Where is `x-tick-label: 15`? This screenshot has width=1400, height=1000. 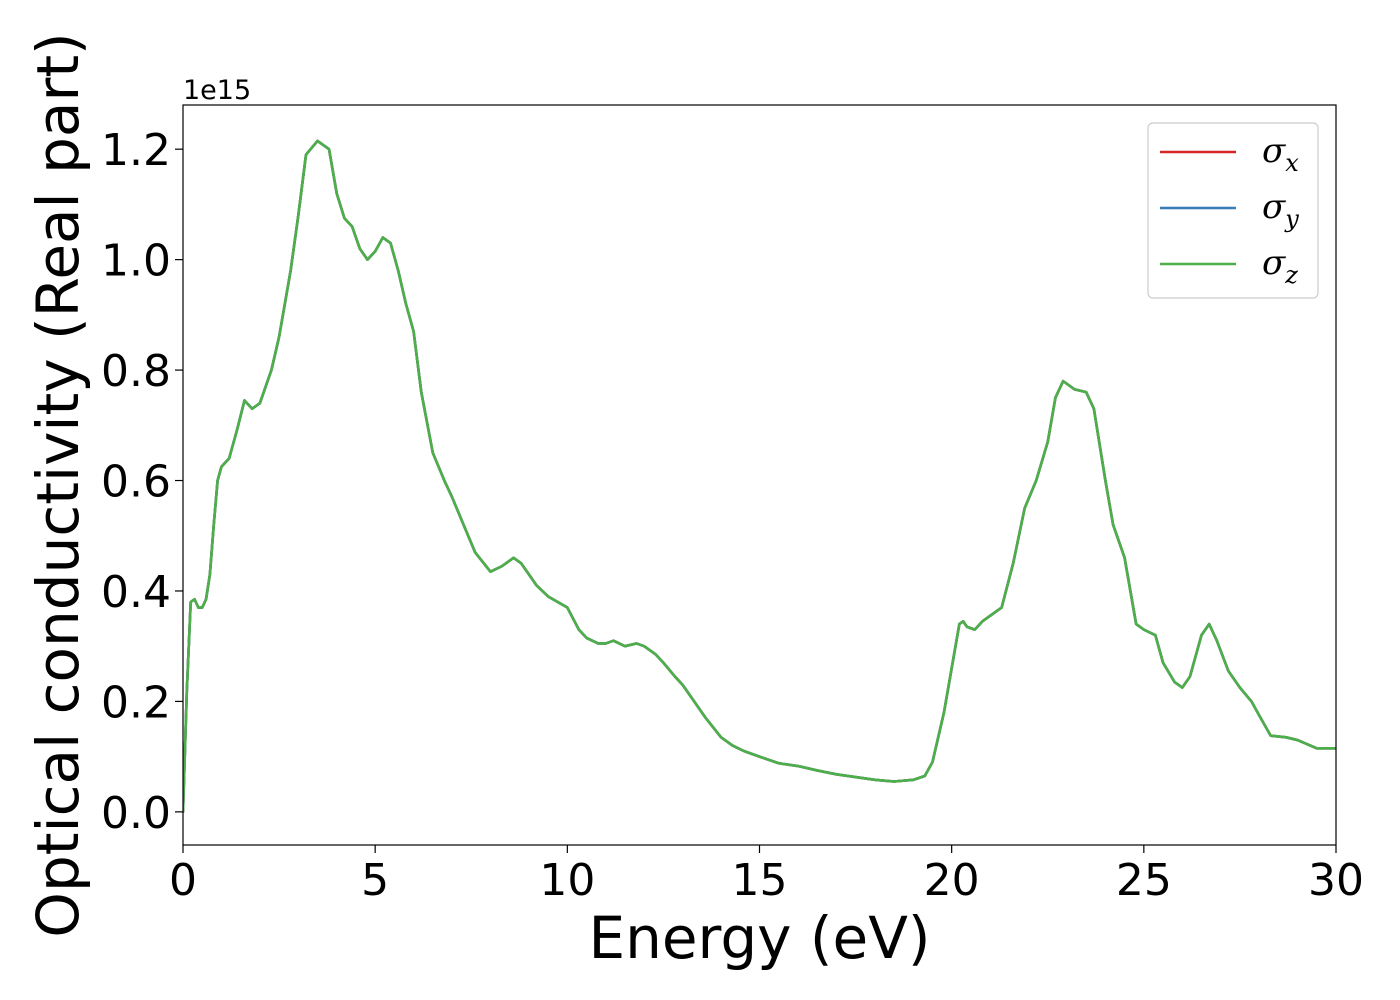 x-tick-label: 15 is located at coordinates (760, 880).